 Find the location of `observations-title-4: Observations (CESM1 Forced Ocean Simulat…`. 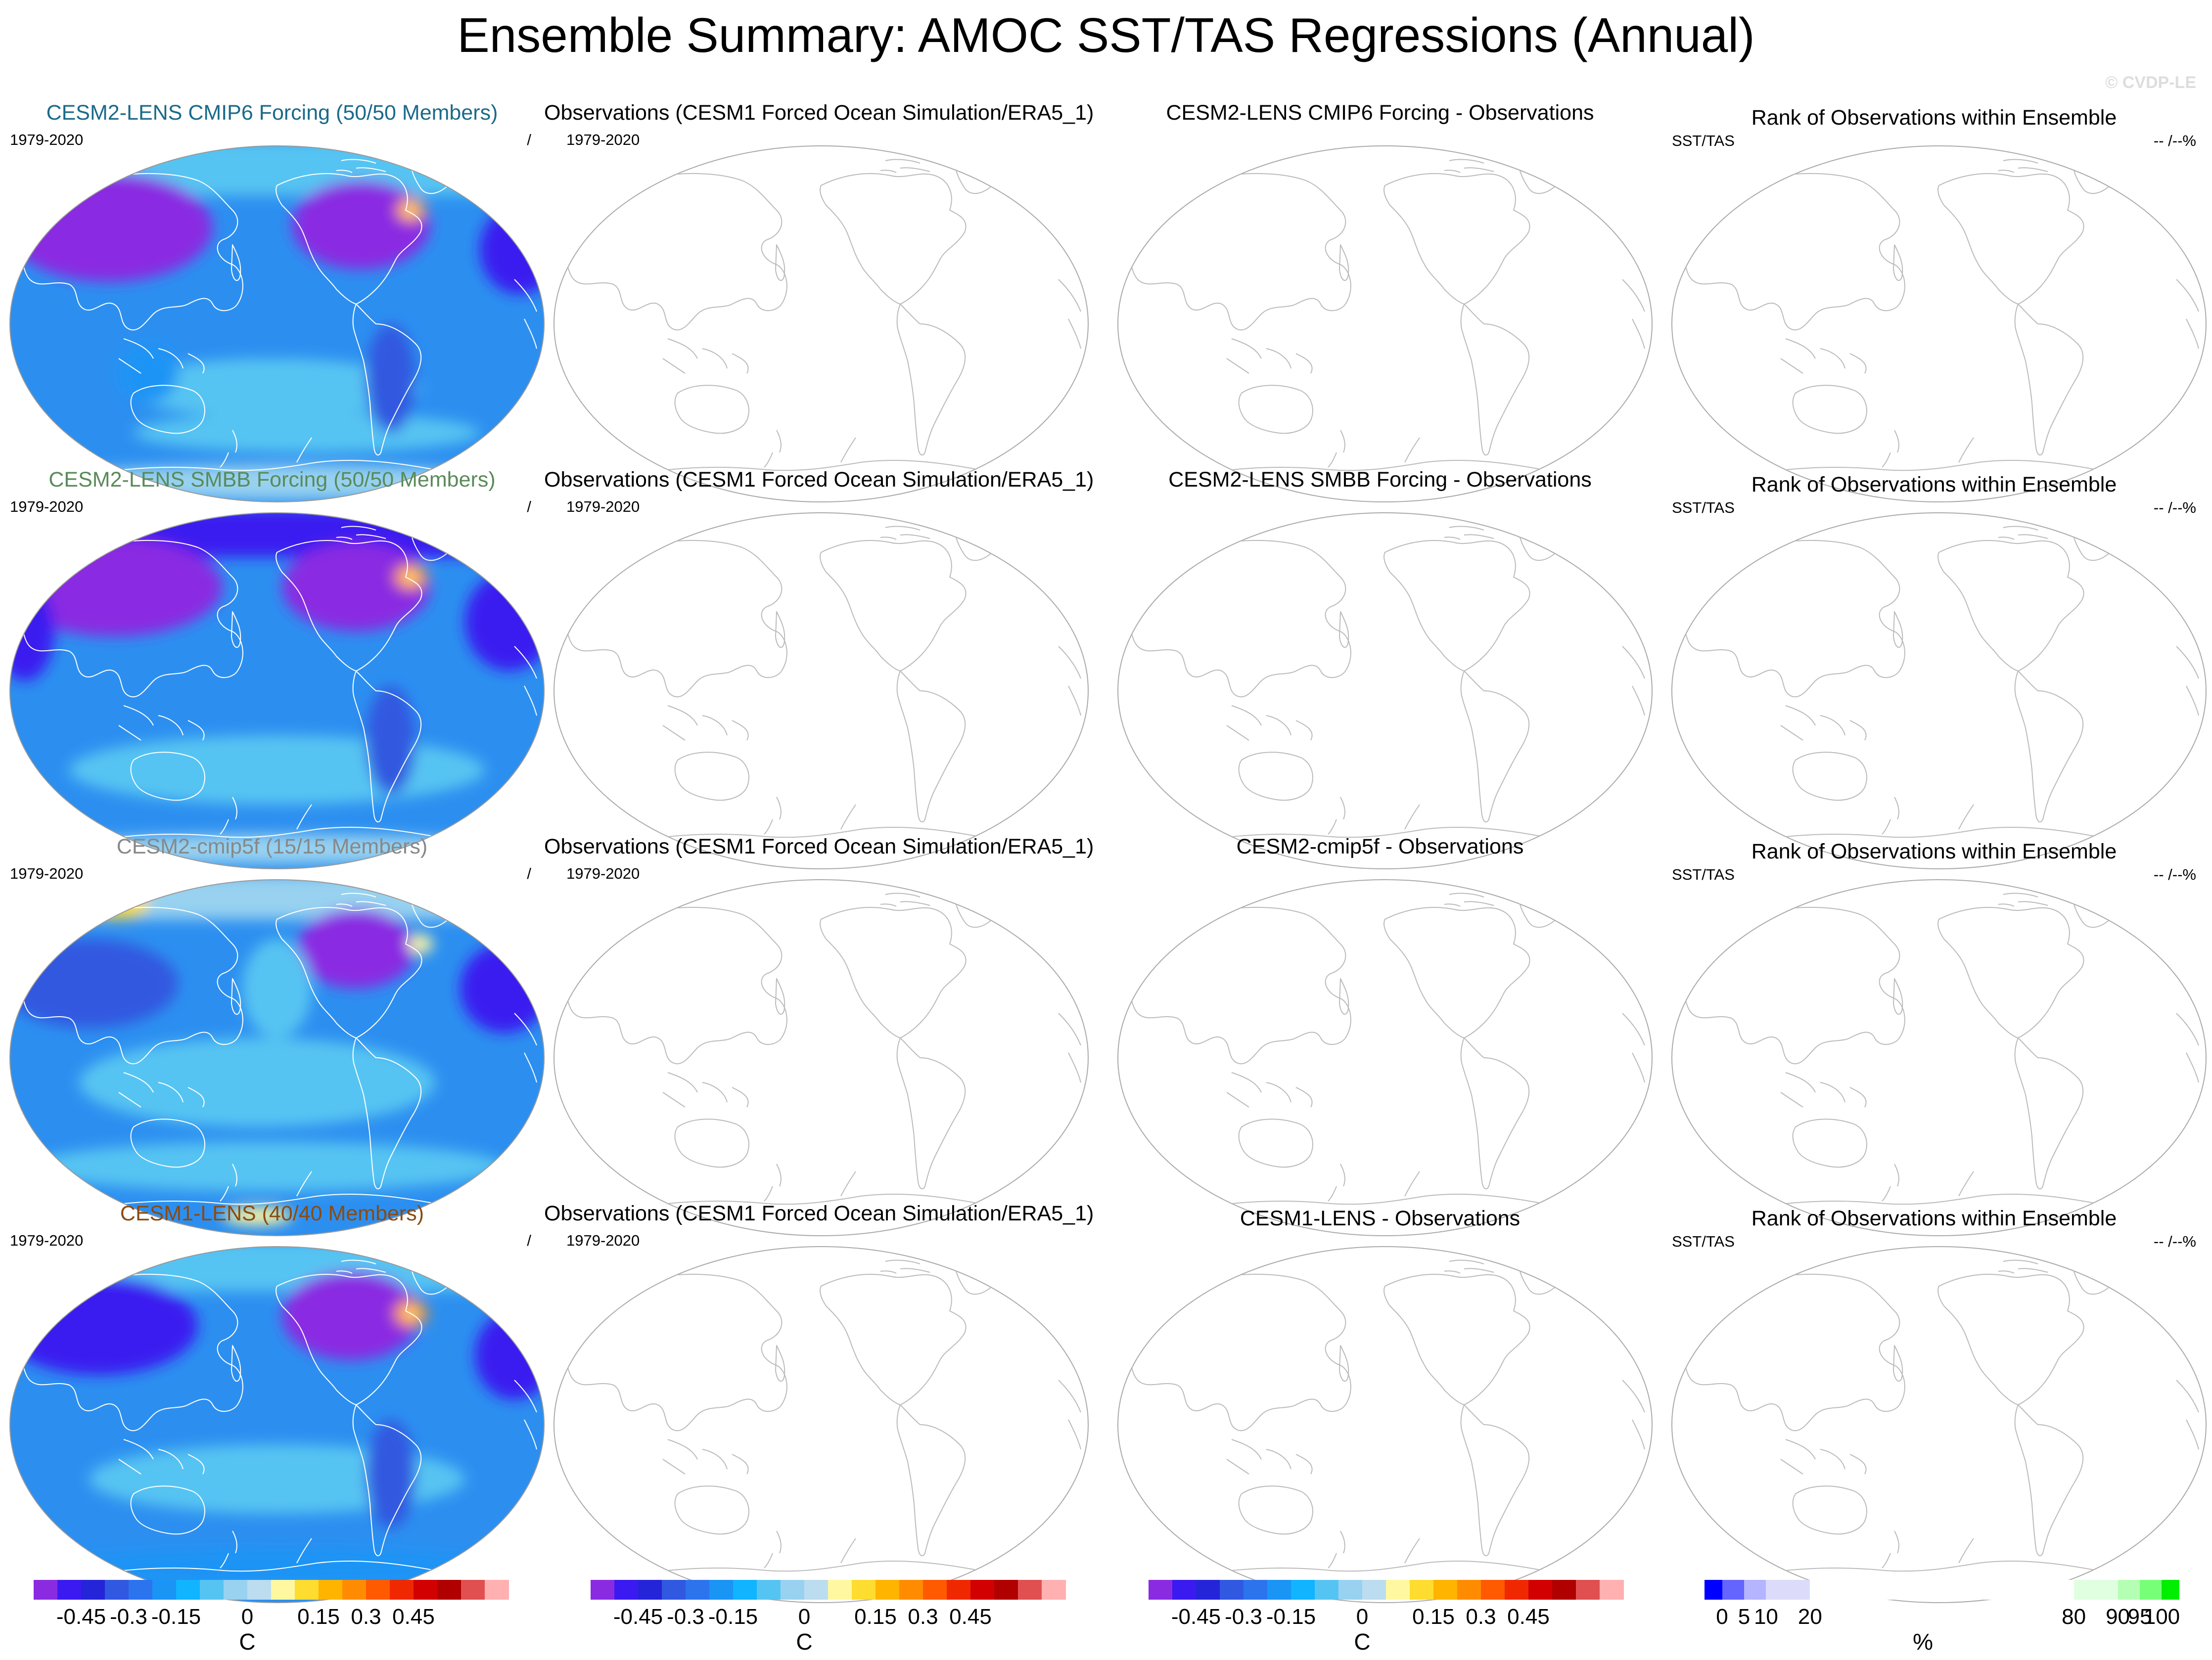

observations-title-4: Observations (CESM1 Forced Ocean Simulat… is located at coordinates (819, 1214).